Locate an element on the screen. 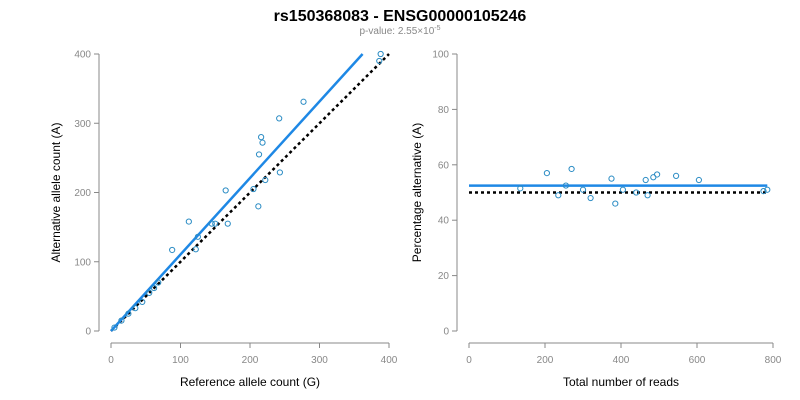 This screenshot has width=800, height=400. x-tick-label: 600 is located at coordinates (697, 360).